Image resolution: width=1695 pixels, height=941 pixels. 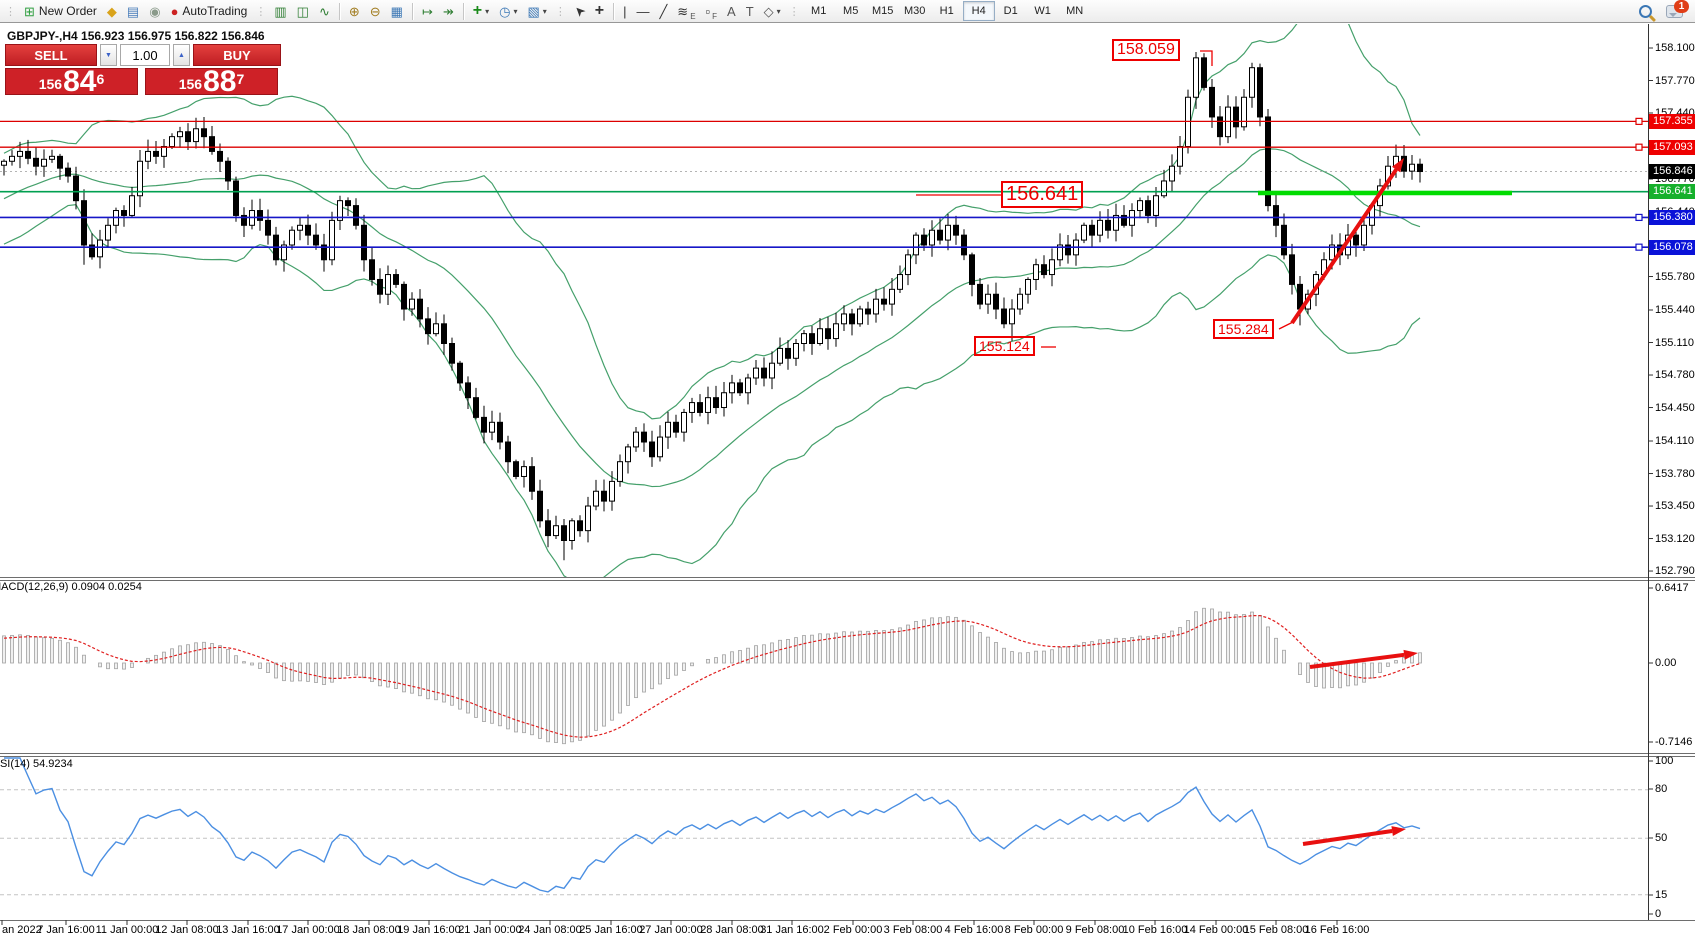 What do you see at coordinates (397, 11) in the screenshot?
I see `tile-windows-button: ▦` at bounding box center [397, 11].